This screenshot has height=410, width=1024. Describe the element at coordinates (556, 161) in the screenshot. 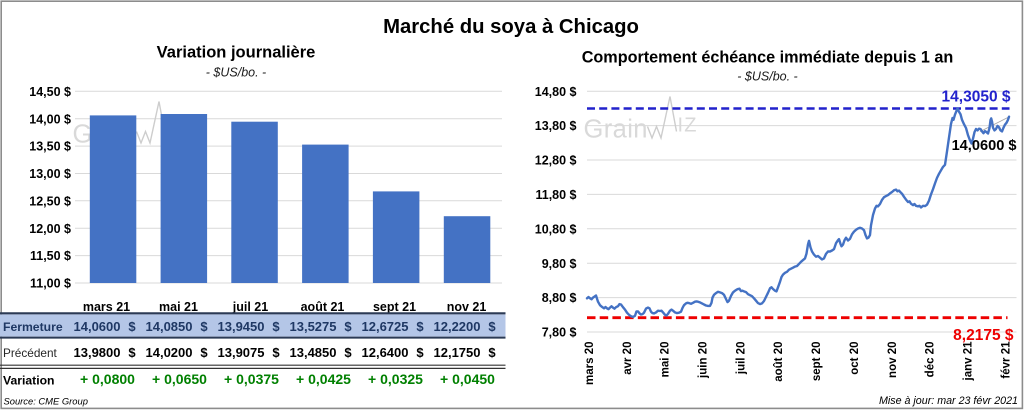

I see `svg-text: 12,80 $` at that location.